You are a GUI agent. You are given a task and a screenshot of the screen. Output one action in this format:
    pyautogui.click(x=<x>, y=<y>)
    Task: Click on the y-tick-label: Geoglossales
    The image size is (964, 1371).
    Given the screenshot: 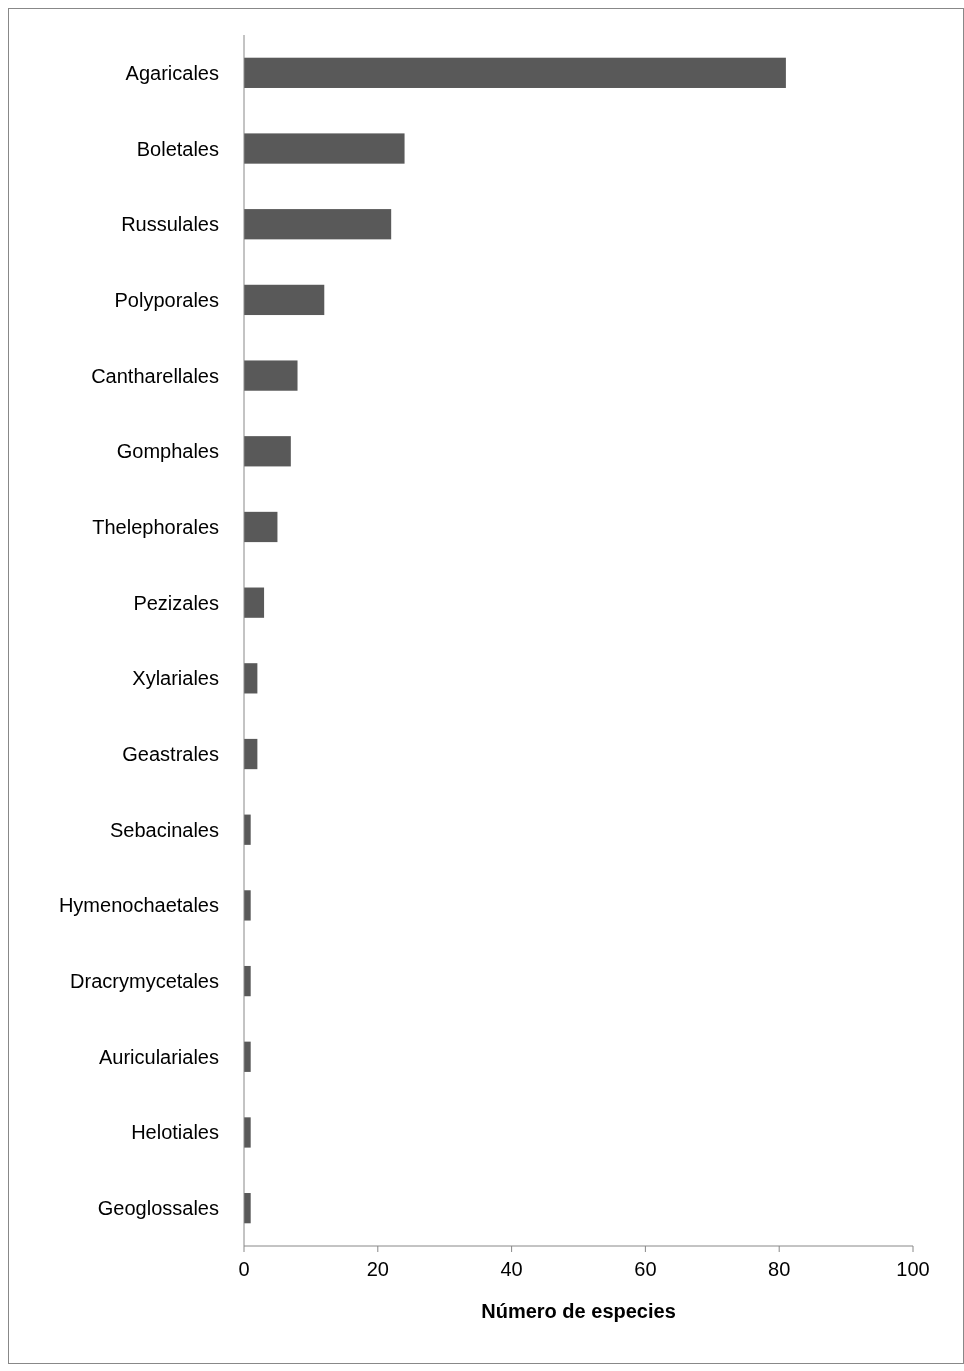 What is the action you would take?
    pyautogui.click(x=158, y=1208)
    